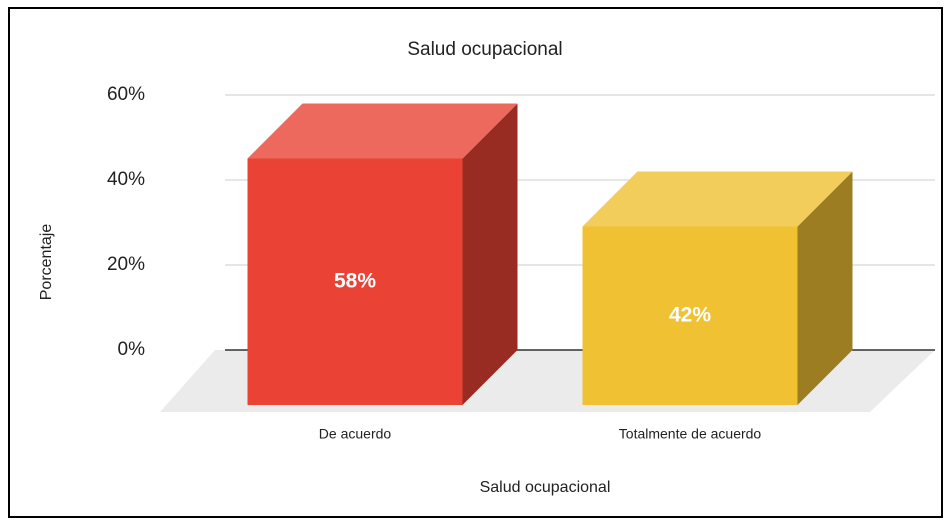 Image resolution: width=952 pixels, height=522 pixels. I want to click on x-tick-label: Totalmente de acuerdo, so click(690, 434).